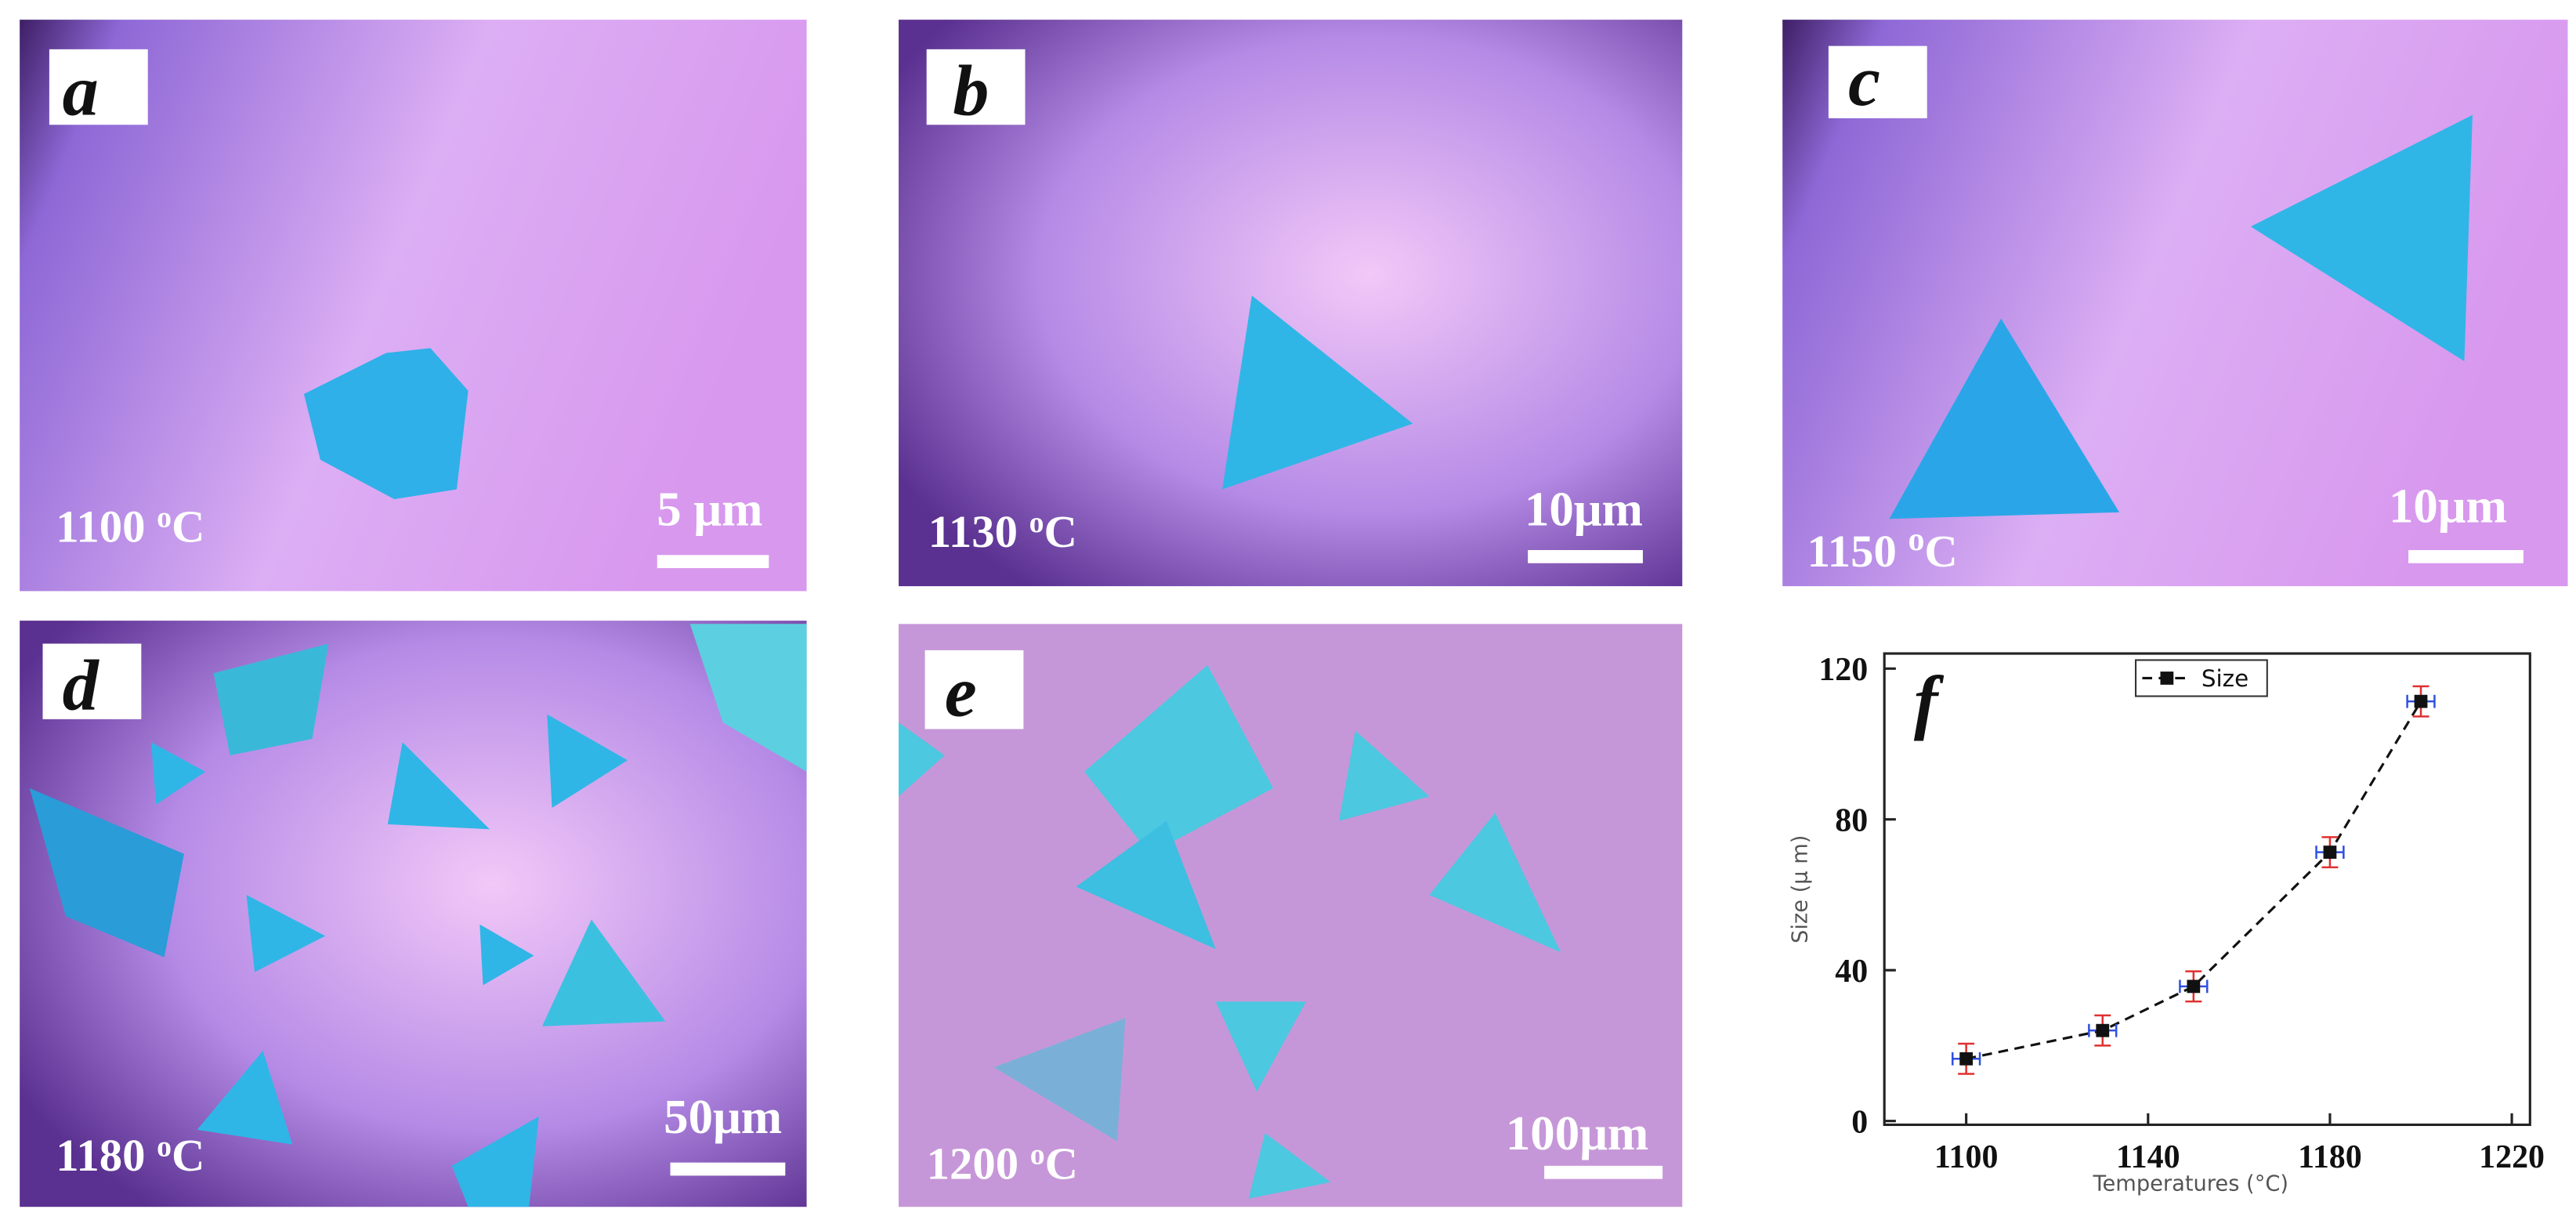 Image resolution: width=2576 pixels, height=1220 pixels. I want to click on scale-label: 50μm, so click(723, 1116).